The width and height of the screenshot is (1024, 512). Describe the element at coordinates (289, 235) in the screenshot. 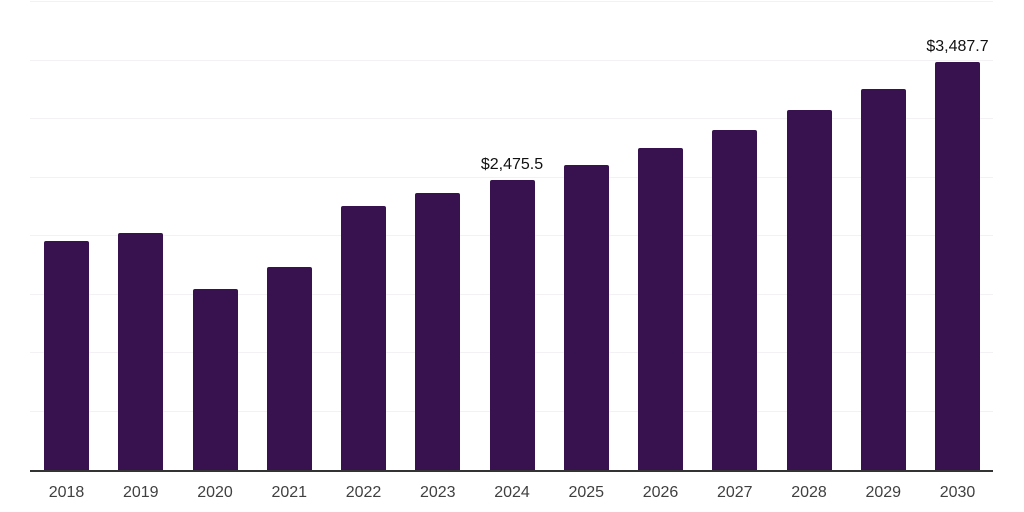

I see `bar-slot-2021` at that location.